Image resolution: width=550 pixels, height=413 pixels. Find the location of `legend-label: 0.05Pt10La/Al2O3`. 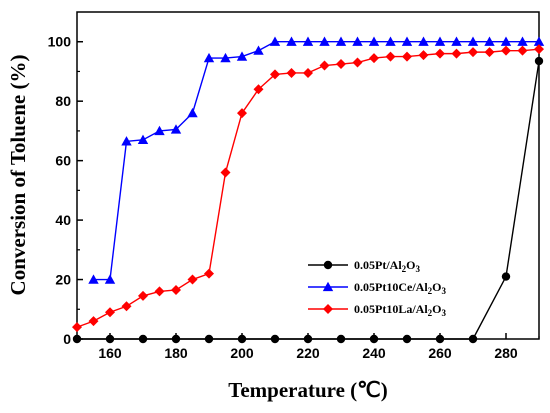

legend-label: 0.05Pt10La/Al2O3 is located at coordinates (400, 310).